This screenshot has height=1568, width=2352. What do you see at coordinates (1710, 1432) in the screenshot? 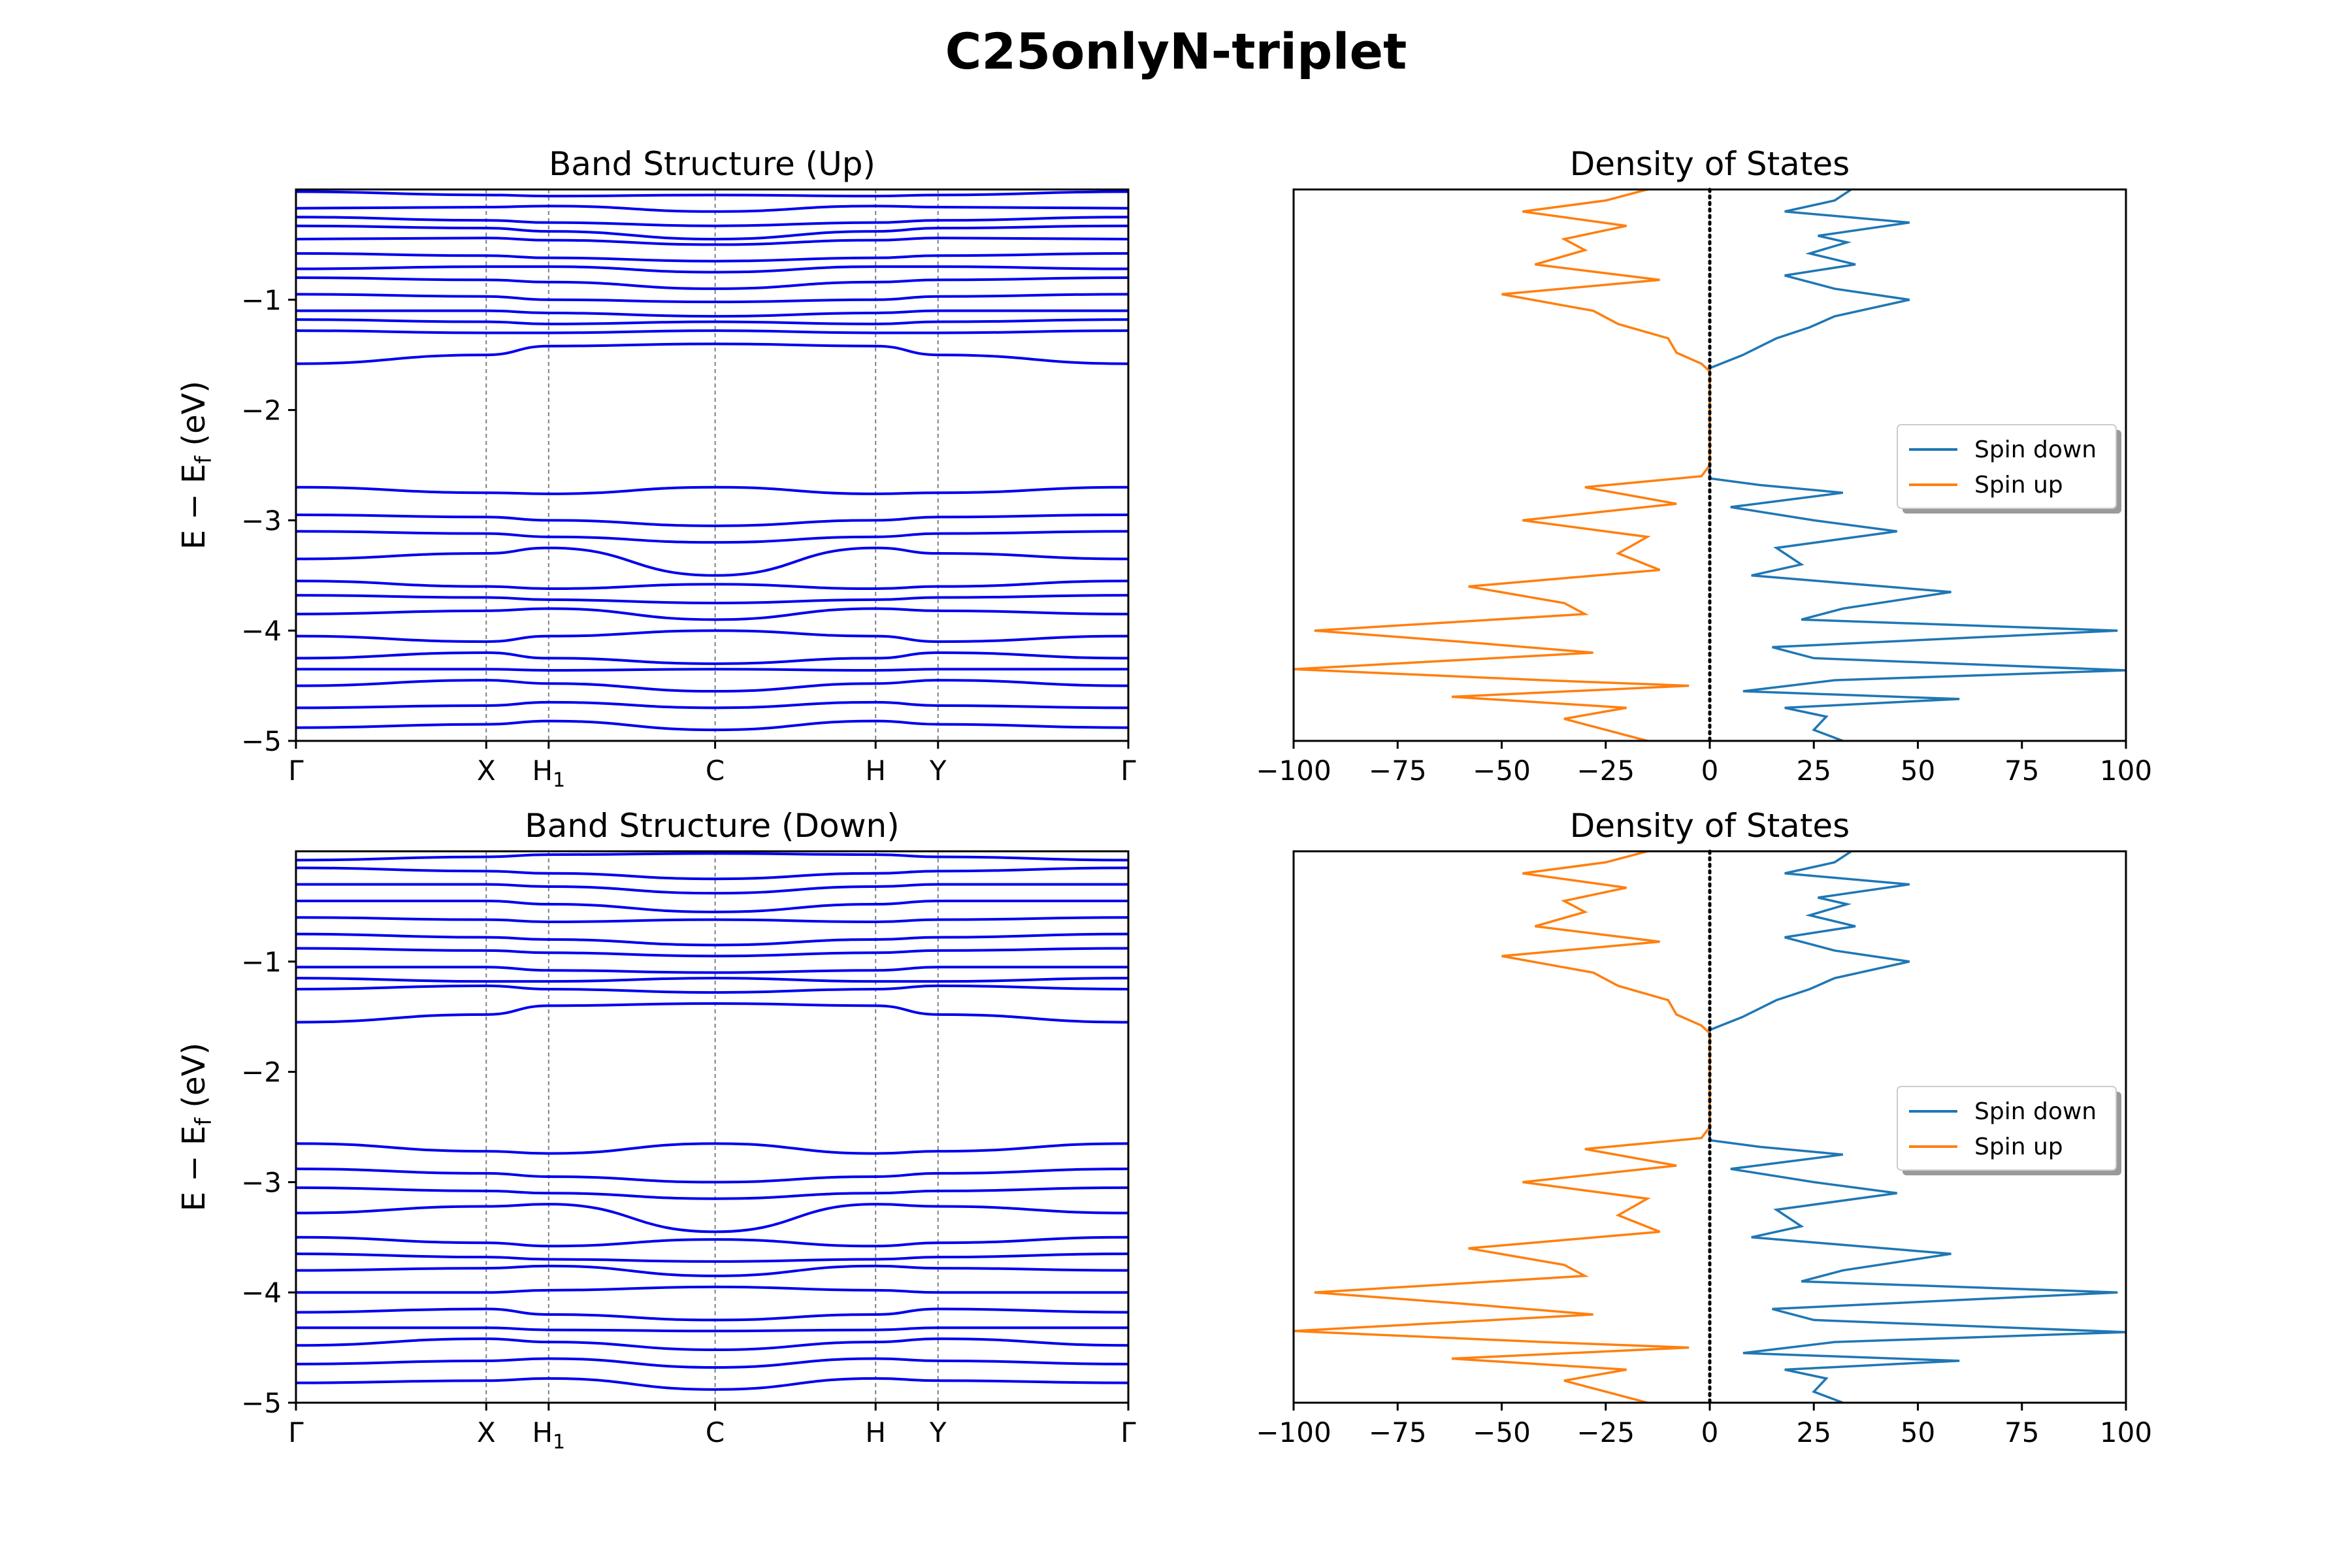
I see `x-tick-label: 0` at bounding box center [1710, 1432].